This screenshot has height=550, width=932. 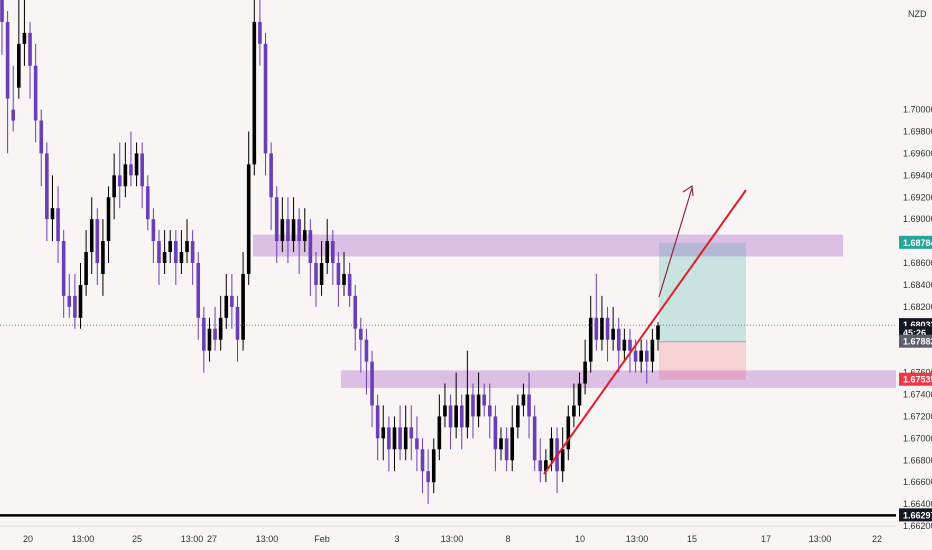 What do you see at coordinates (917, 14) in the screenshot?
I see `currency-label: NZD` at bounding box center [917, 14].